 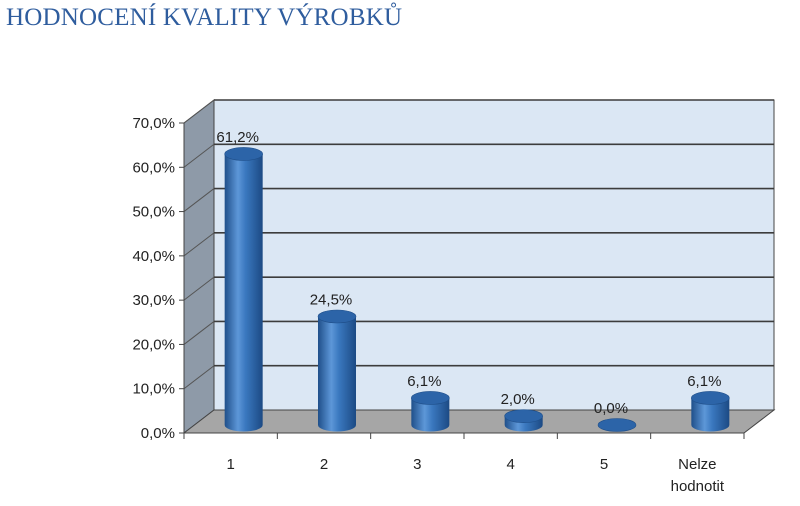 What do you see at coordinates (230, 464) in the screenshot?
I see `x-tick-label: 1` at bounding box center [230, 464].